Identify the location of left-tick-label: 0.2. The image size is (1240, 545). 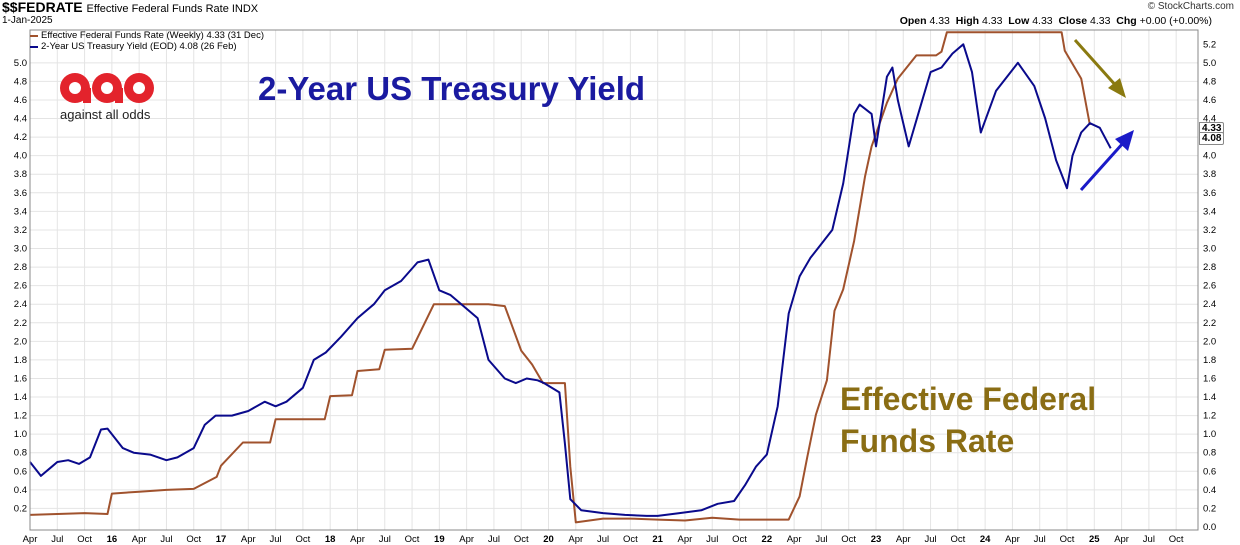
(20, 508).